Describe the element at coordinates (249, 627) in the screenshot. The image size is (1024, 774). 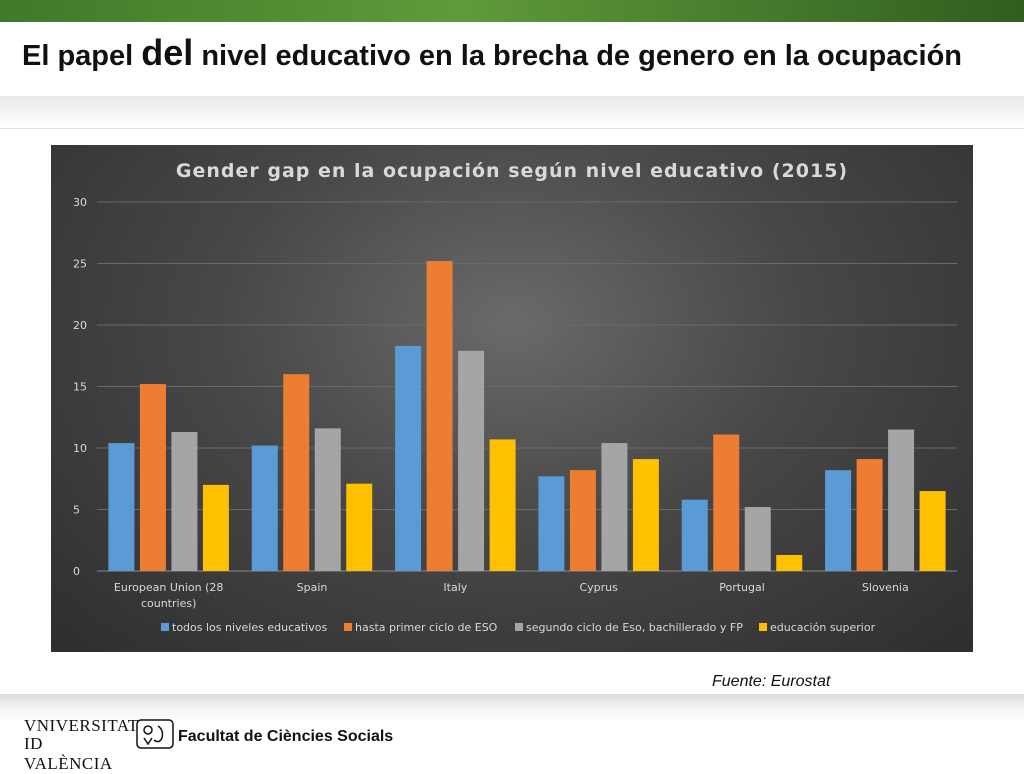
I see `legend-label: todos los niveles educativos` at that location.